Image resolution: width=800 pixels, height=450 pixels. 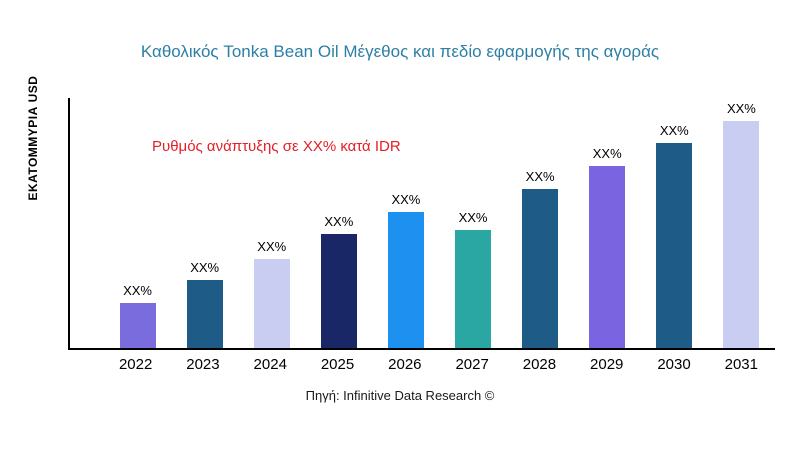 I want to click on x-tick-2025: 2025, so click(x=337, y=364).